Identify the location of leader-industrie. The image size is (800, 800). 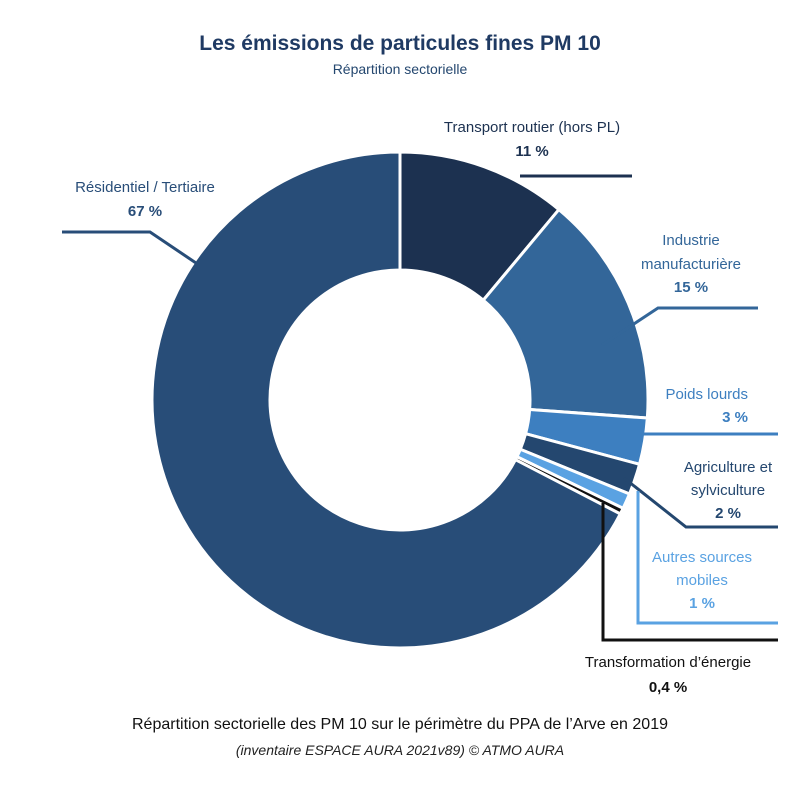
(679, 326).